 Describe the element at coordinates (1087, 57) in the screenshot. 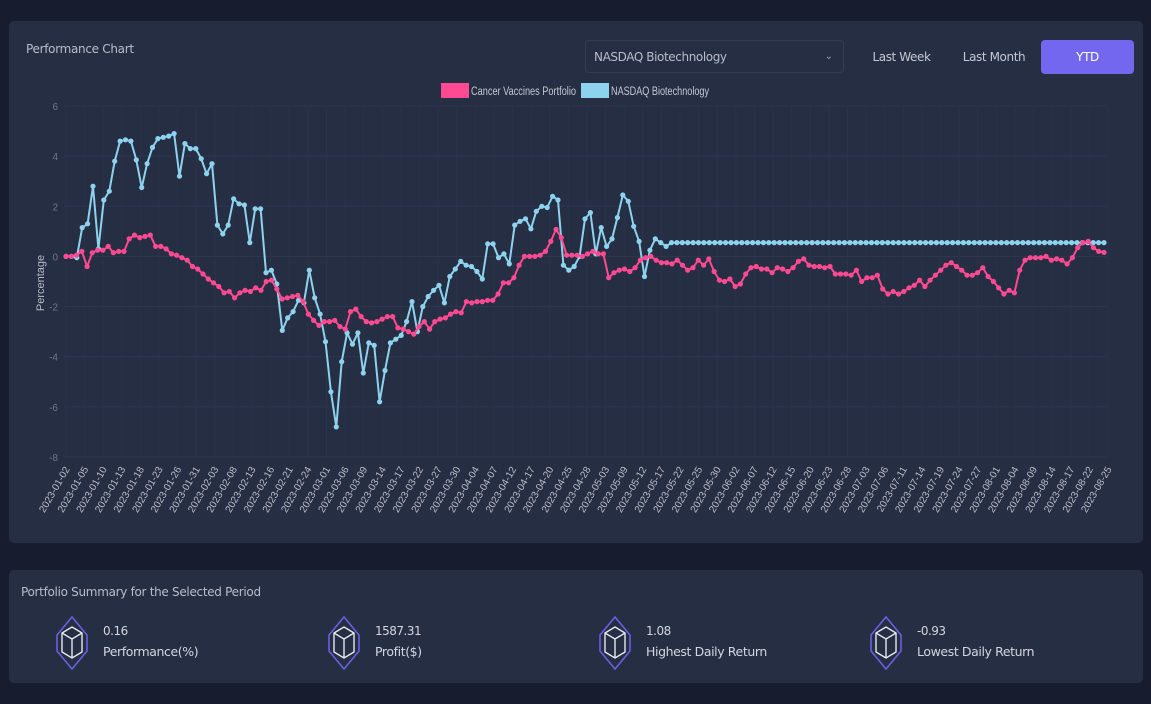

I see `ytd-button: YTD` at that location.